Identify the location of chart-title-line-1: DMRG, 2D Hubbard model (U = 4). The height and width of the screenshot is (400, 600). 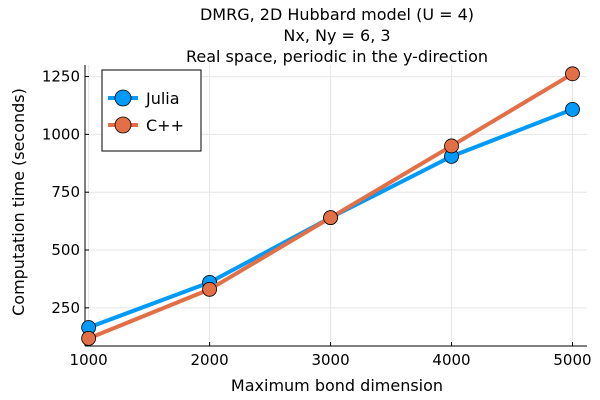
(337, 14).